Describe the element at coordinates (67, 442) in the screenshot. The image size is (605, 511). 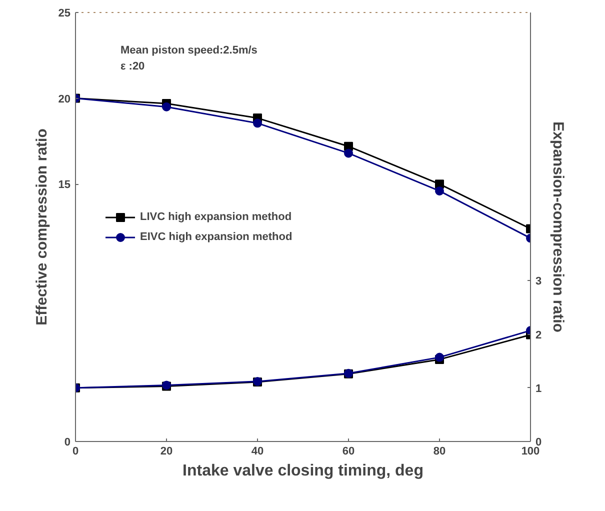
I see `y-tick-label: 0` at that location.